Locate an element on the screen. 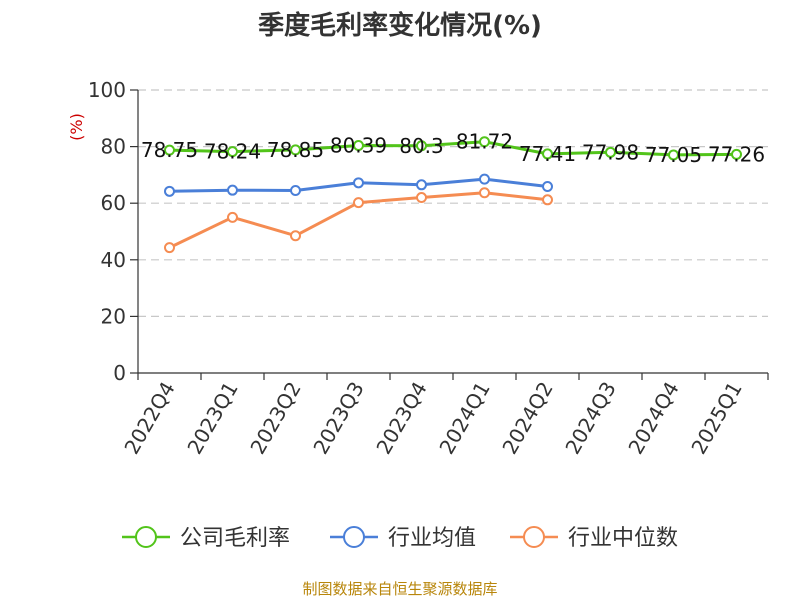 The height and width of the screenshot is (600, 800). legend-item: 公司毛利率 is located at coordinates (206, 538).